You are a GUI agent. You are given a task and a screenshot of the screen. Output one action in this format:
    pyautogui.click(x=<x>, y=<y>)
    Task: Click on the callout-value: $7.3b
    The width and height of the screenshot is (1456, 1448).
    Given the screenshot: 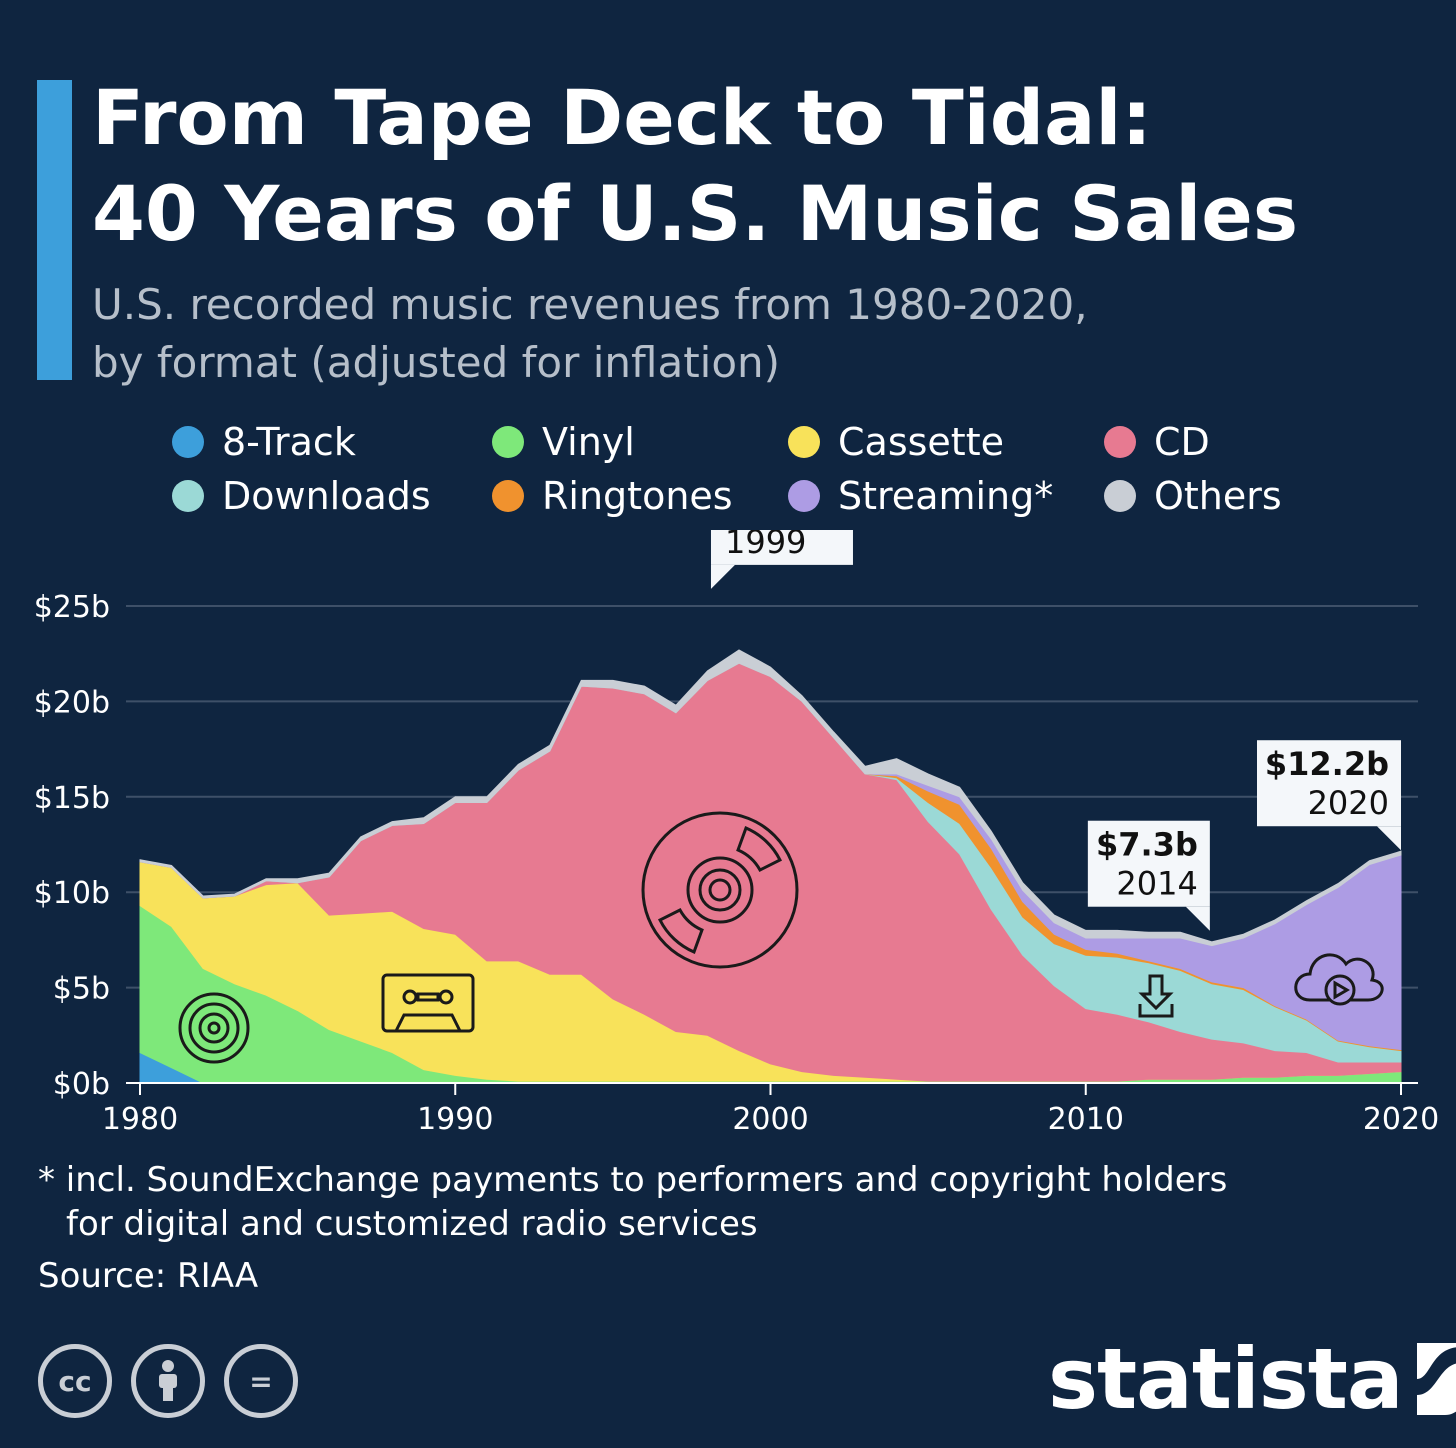 What is the action you would take?
    pyautogui.click(x=1147, y=845)
    